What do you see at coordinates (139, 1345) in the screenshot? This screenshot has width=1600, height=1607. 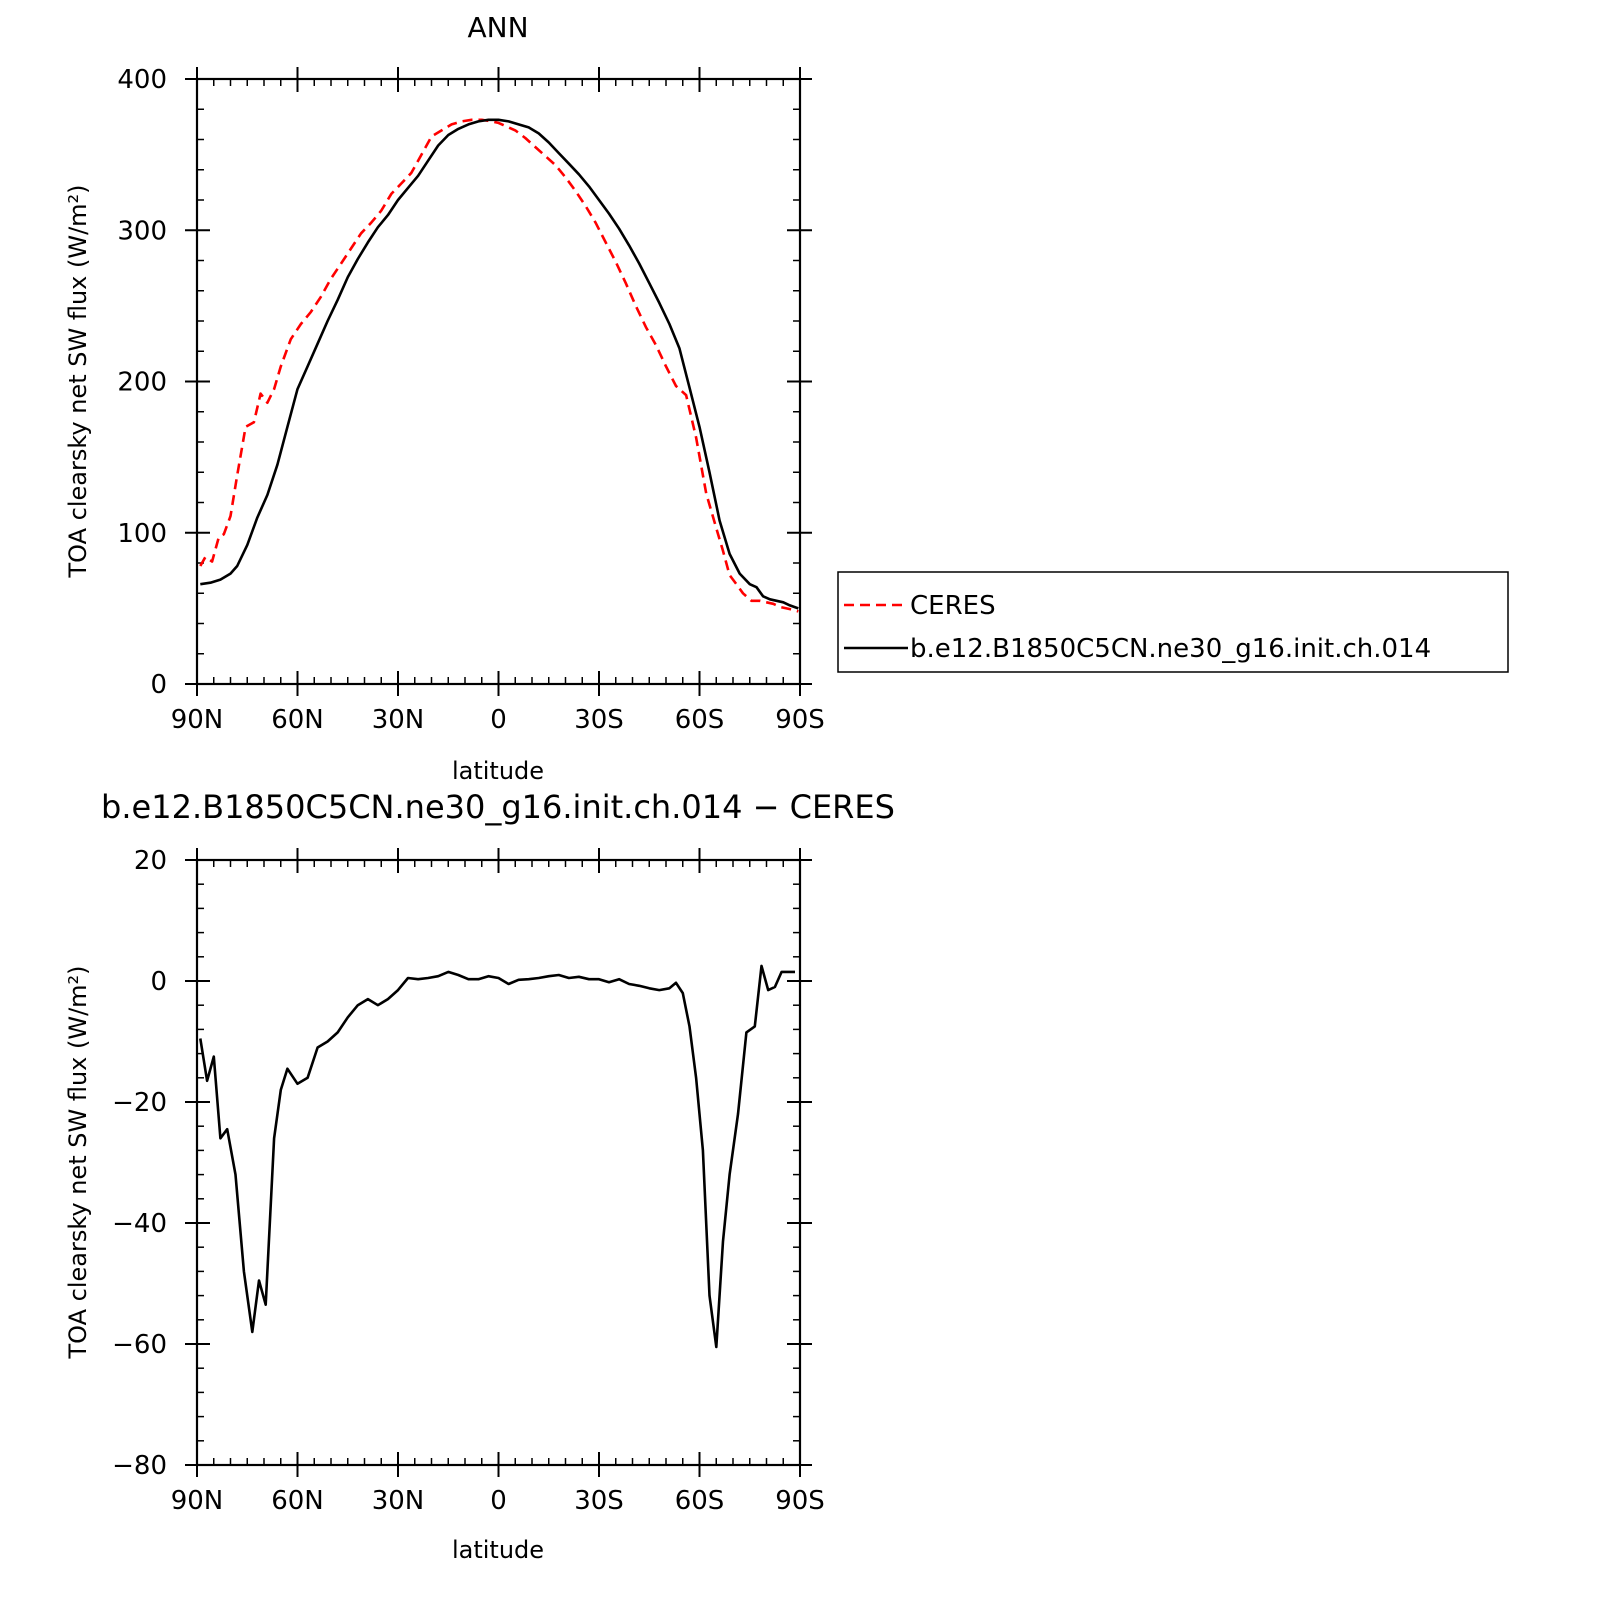 I see `bottom-y-tick-label: −60` at bounding box center [139, 1345].